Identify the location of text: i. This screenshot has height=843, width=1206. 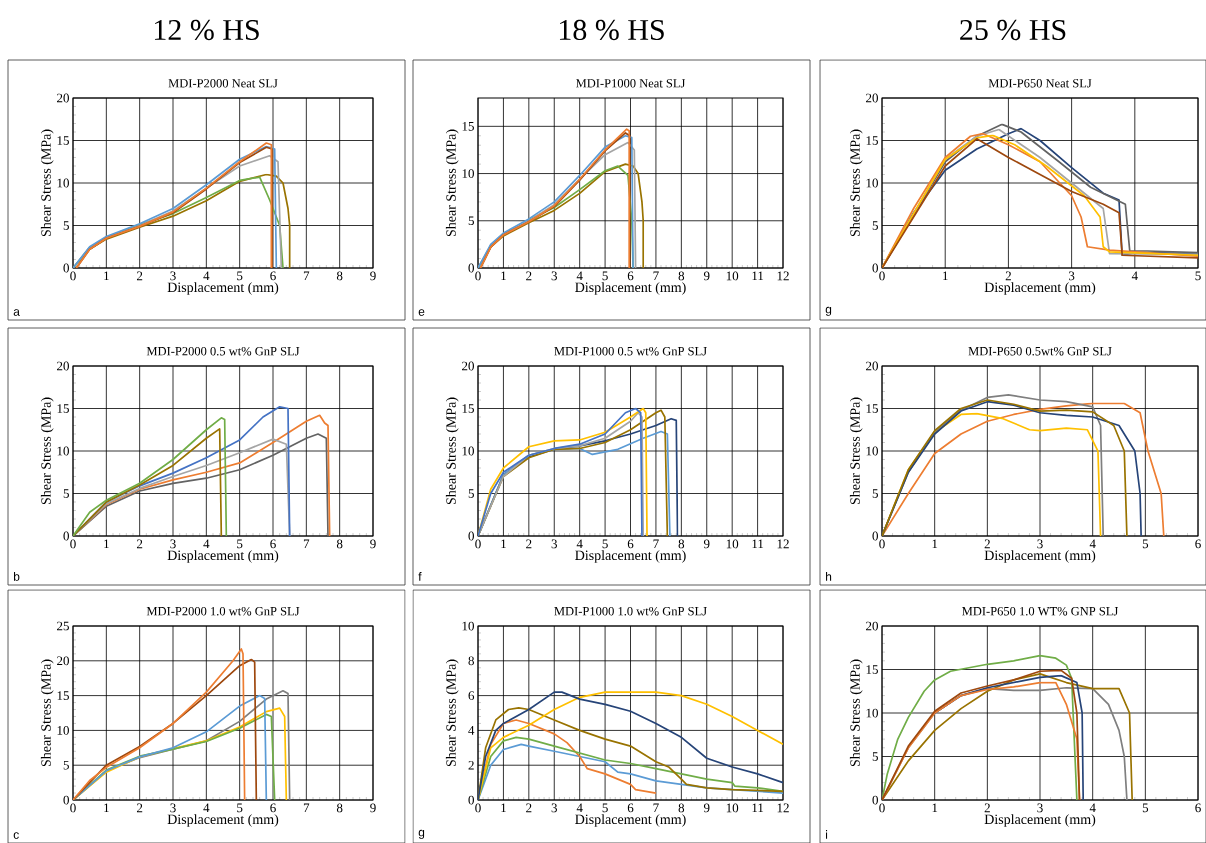
(827, 834).